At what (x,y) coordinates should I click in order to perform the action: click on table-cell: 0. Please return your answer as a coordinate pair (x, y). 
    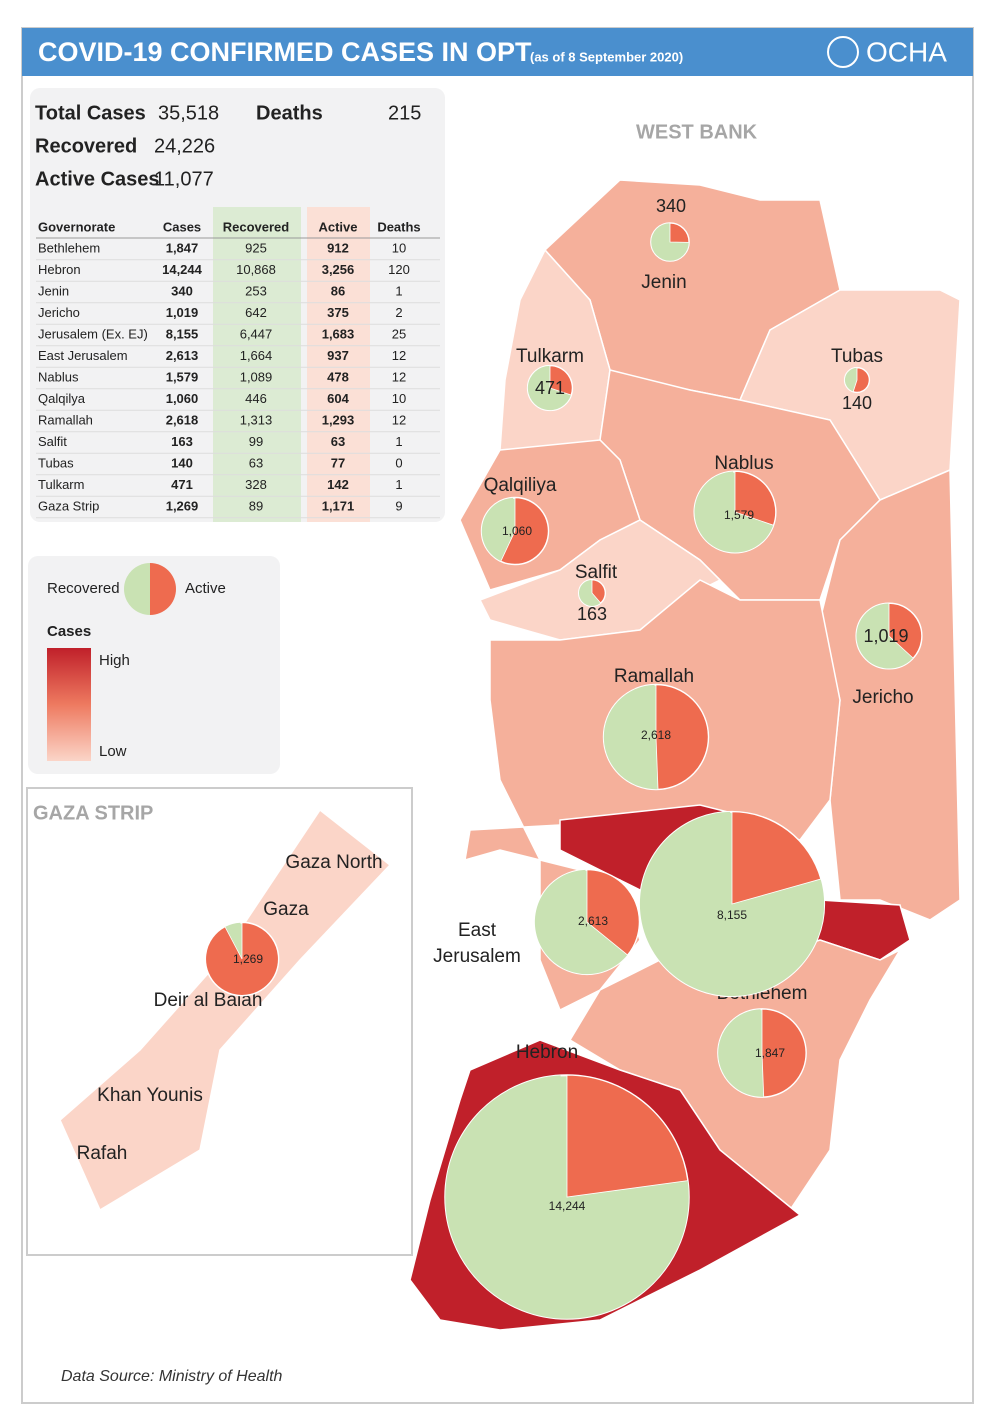
    Looking at the image, I should click on (398, 462).